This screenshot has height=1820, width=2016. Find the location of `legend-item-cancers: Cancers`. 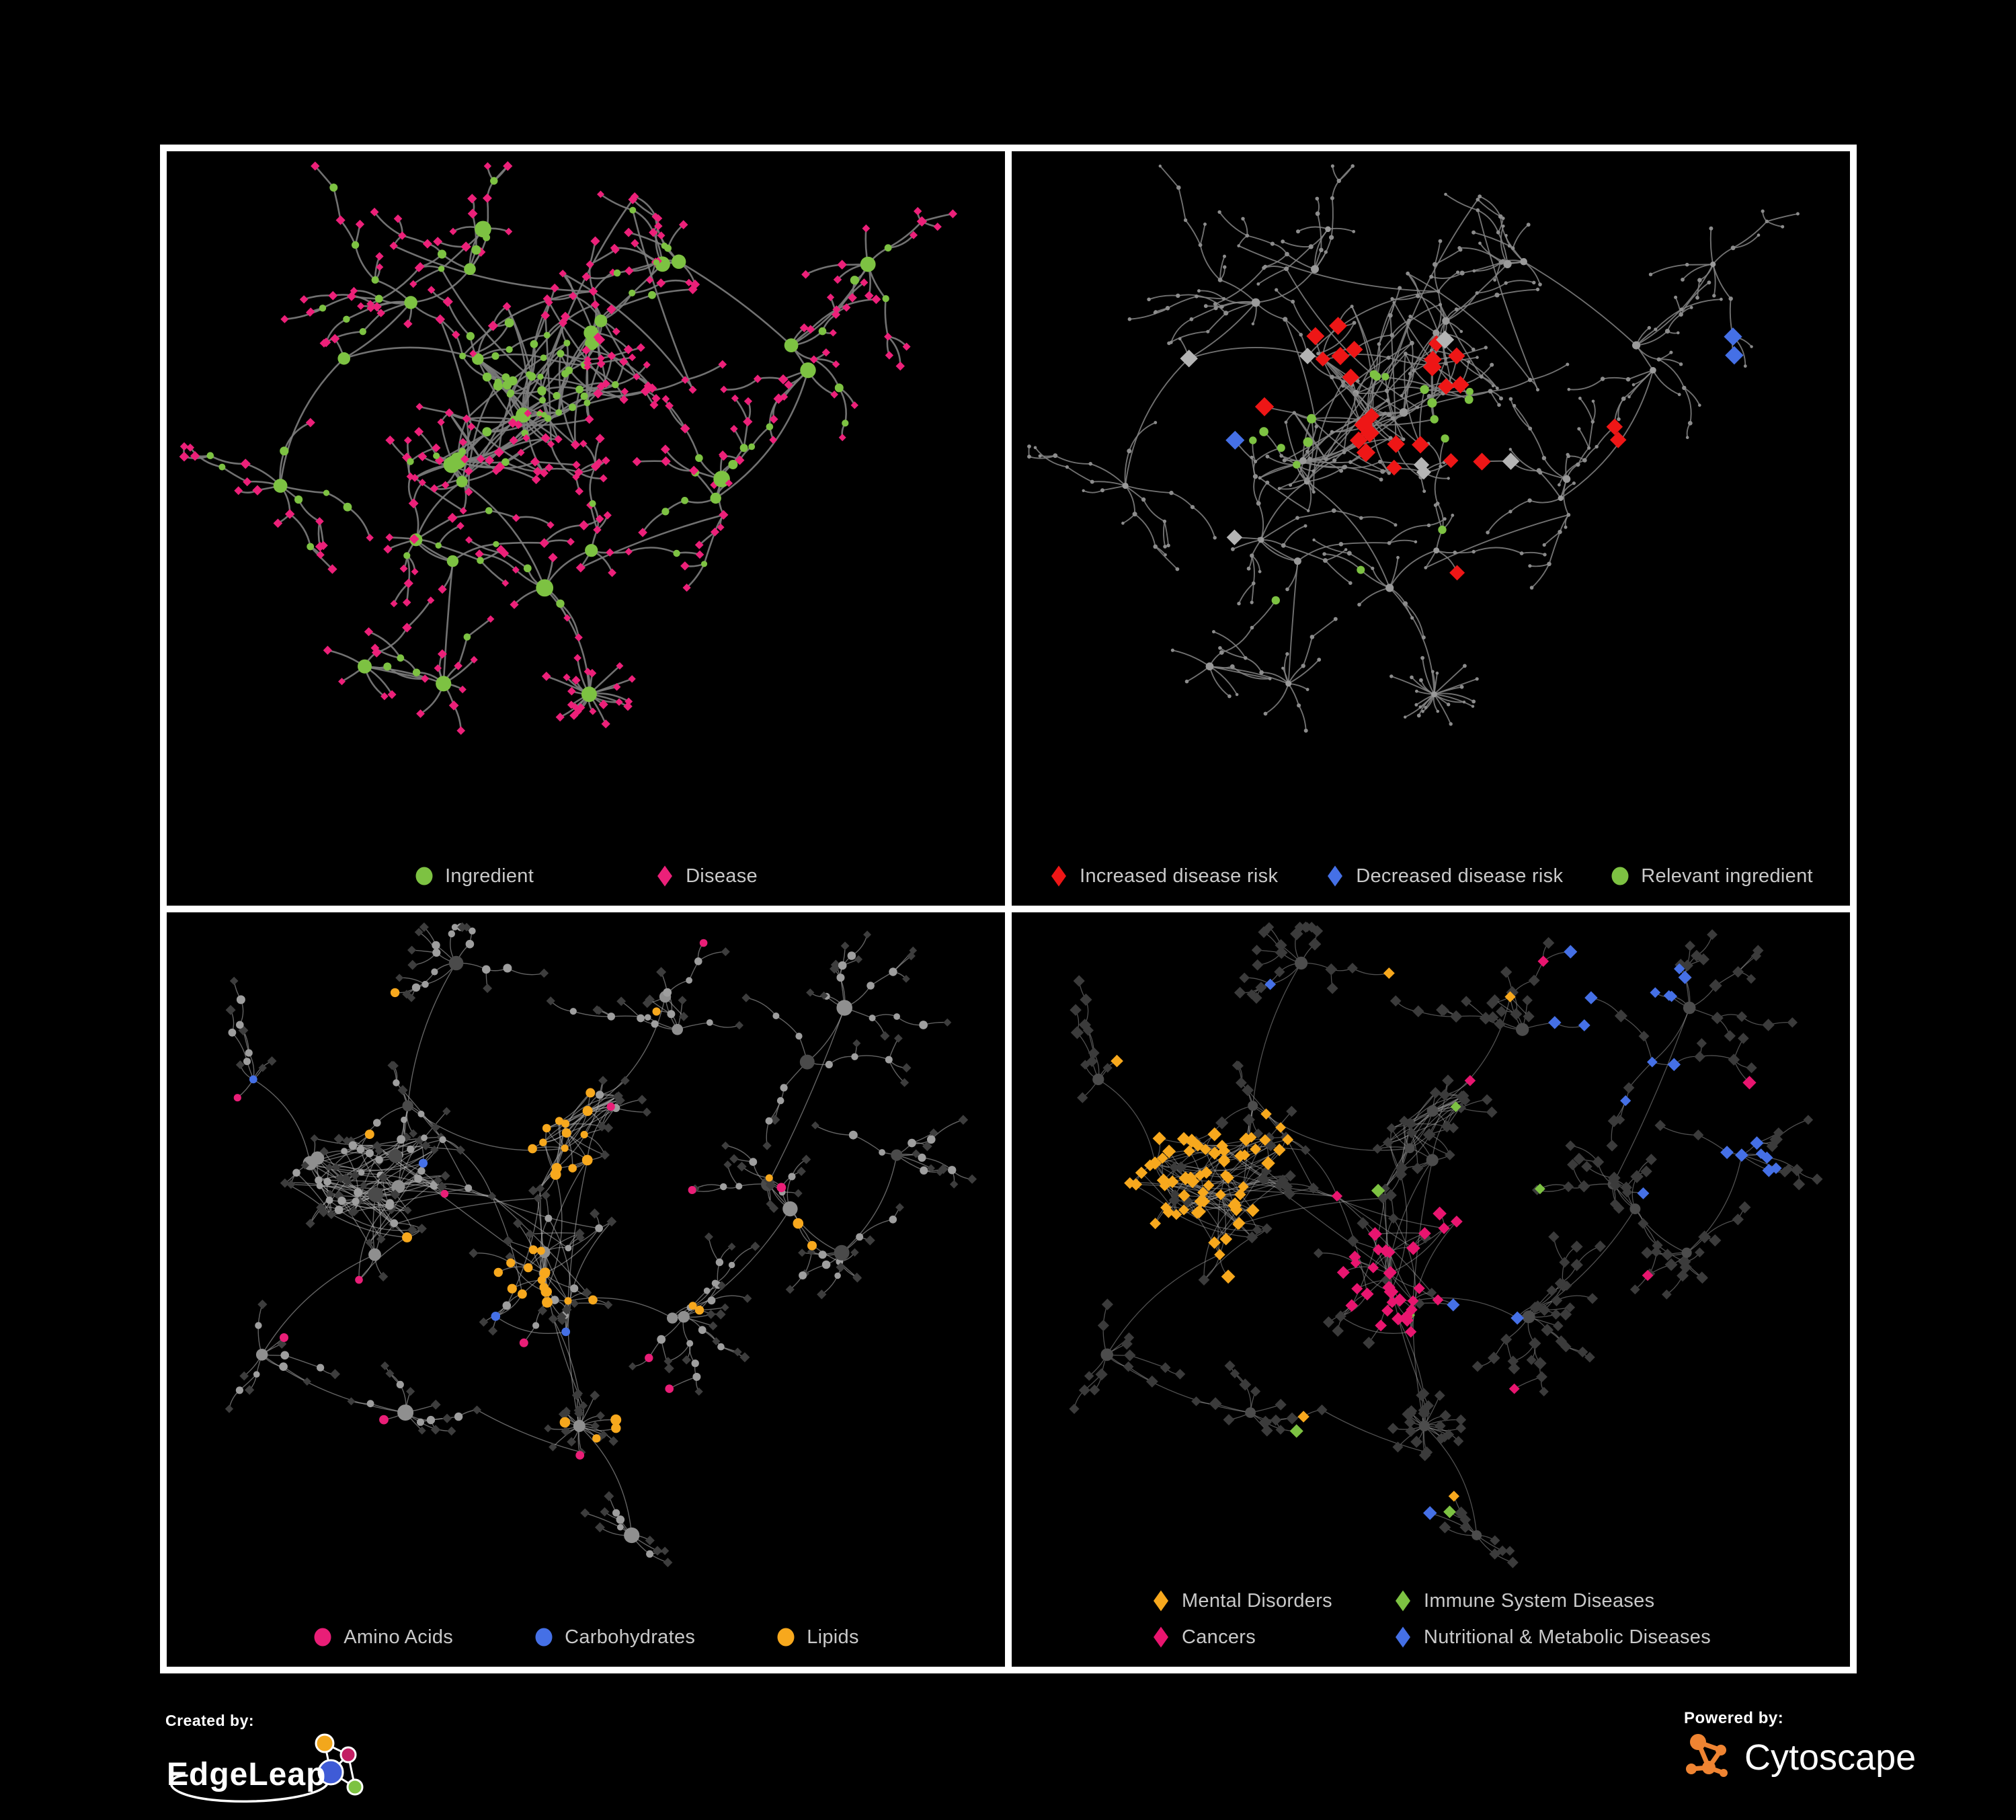

legend-item-cancers: Cancers is located at coordinates (1241, 1637).